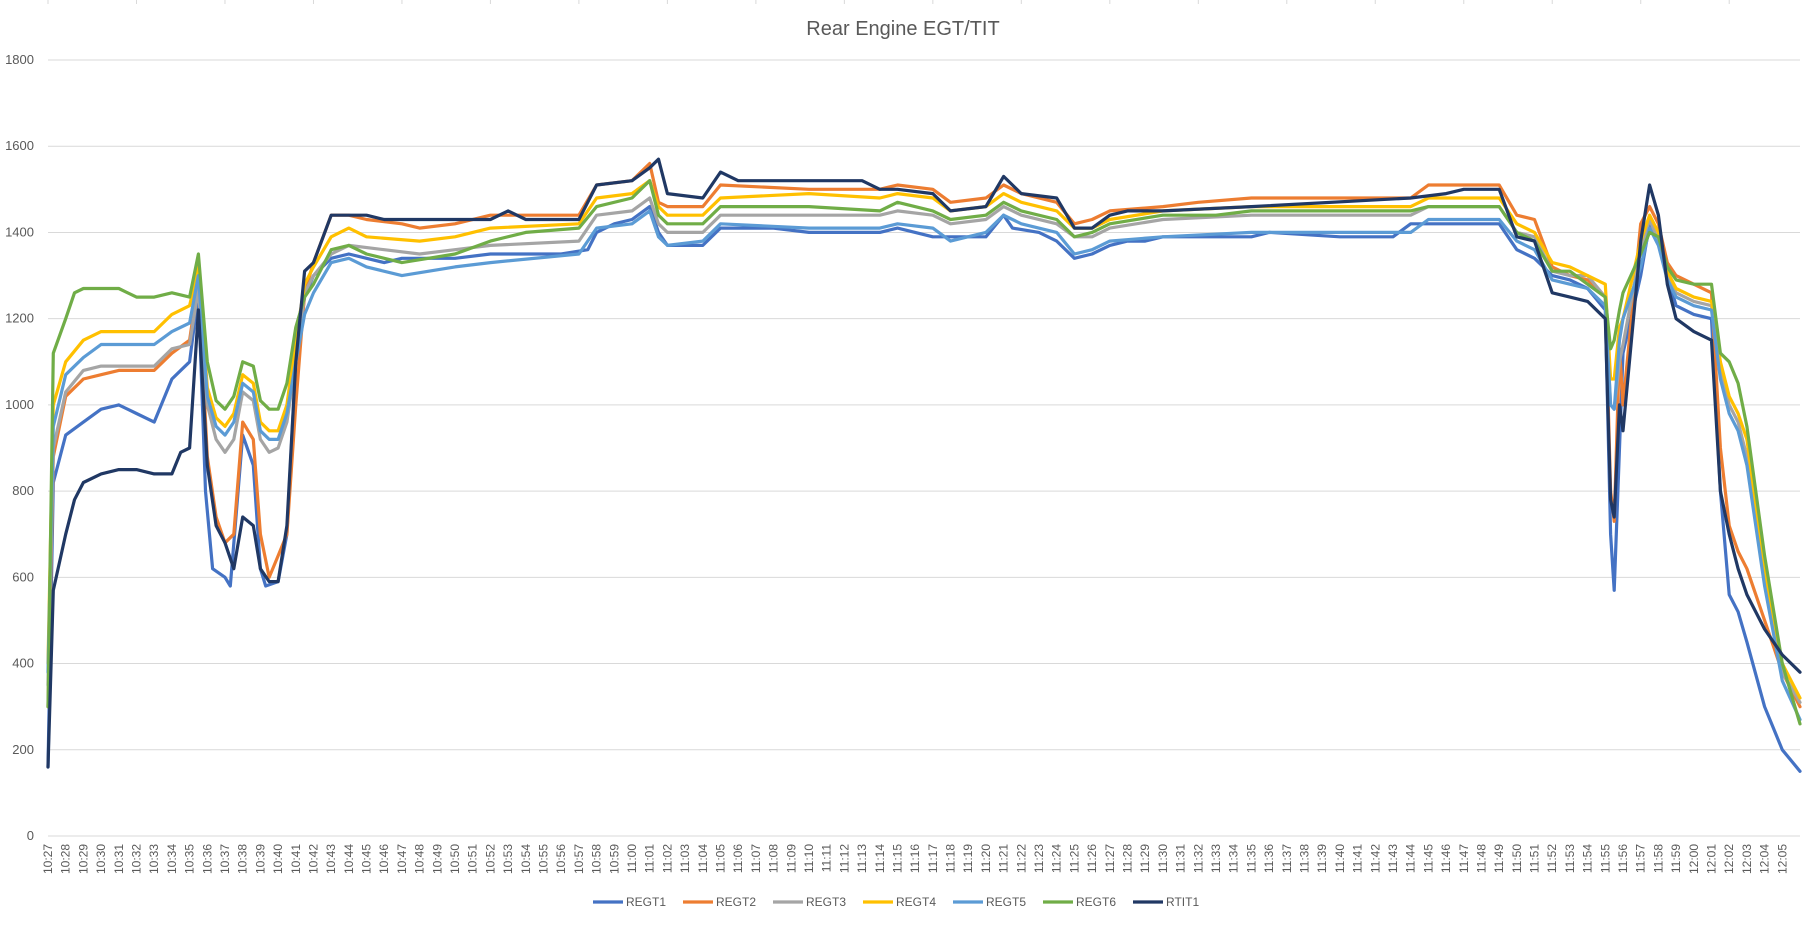  What do you see at coordinates (1166, 902) in the screenshot?
I see `legend-item-rtit1: RTIT1` at bounding box center [1166, 902].